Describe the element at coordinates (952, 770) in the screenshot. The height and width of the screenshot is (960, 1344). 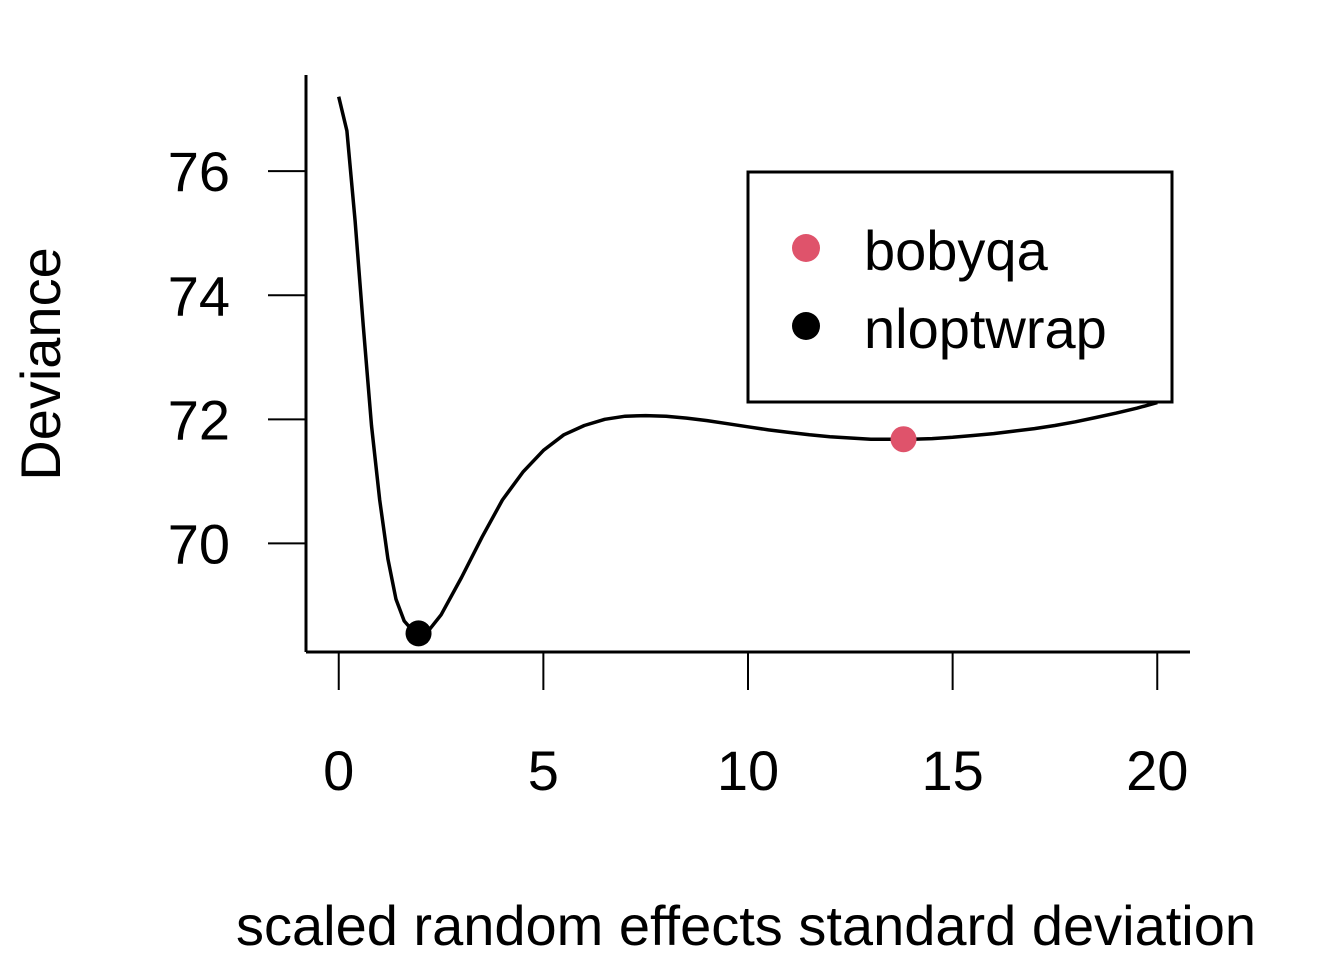
I see `x-tick-label: 15` at that location.